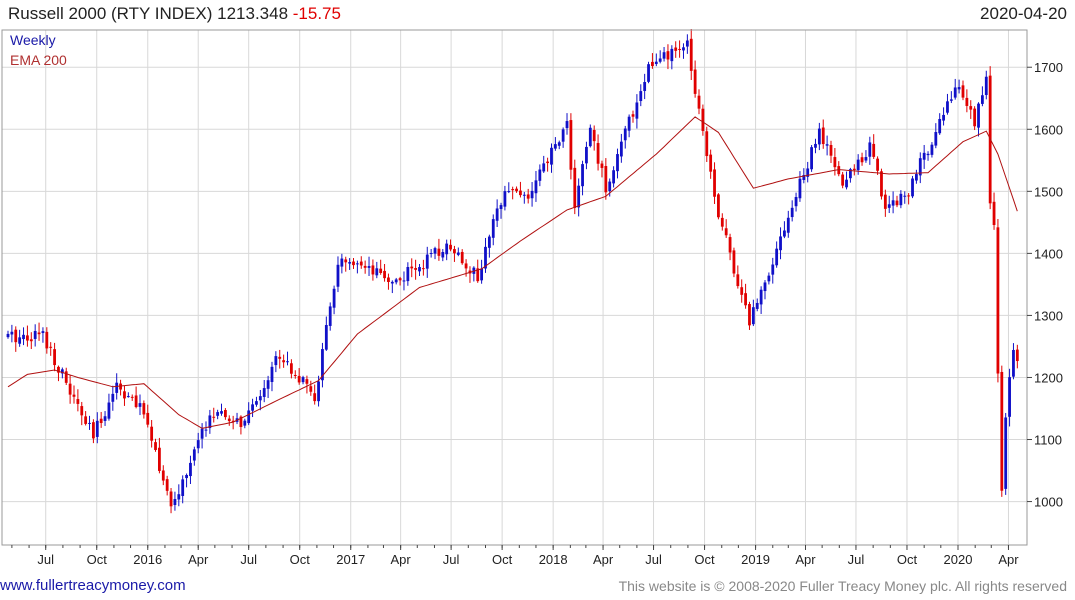 The image size is (1075, 600). I want to click on price-change: -15.75, so click(316, 13).